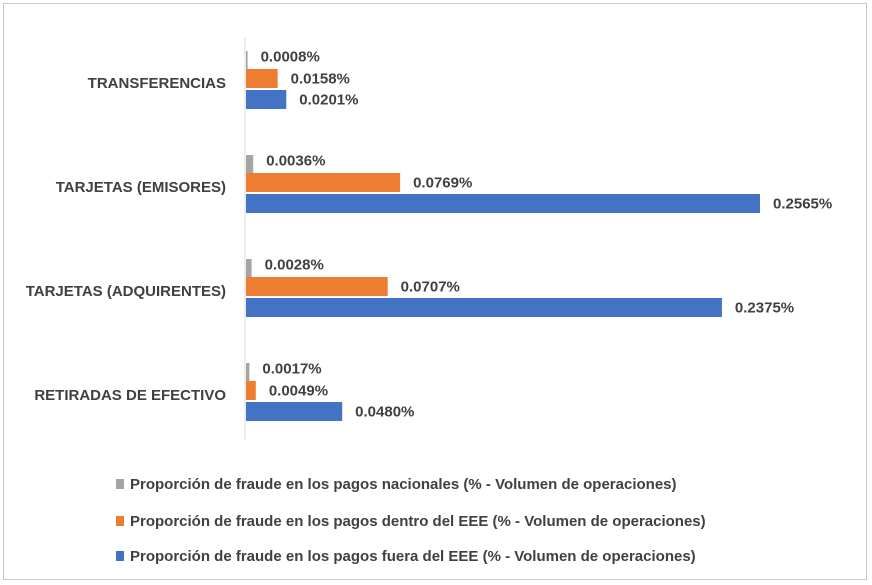  I want to click on data-label-retiradas-de-efectivo-series-2: 0.0480%, so click(384, 411).